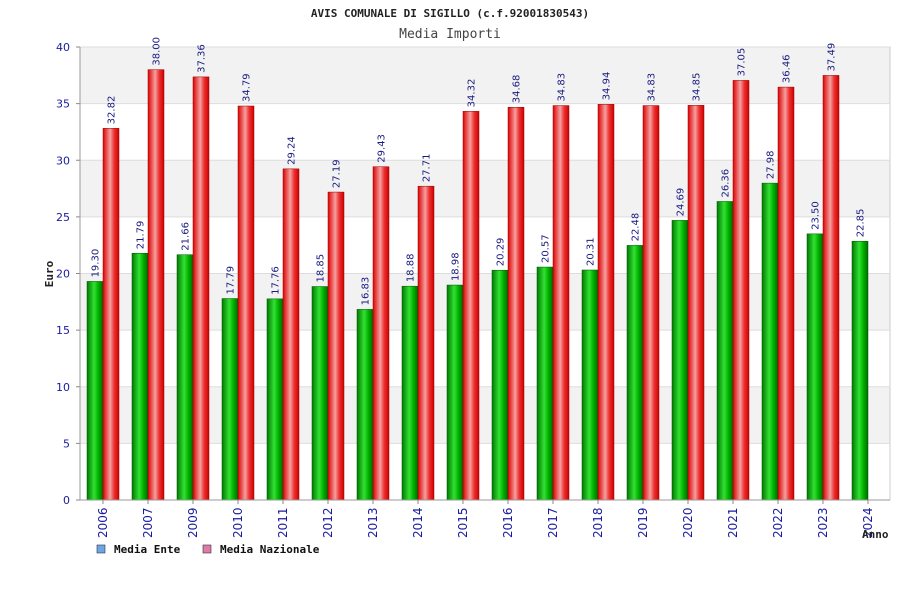  I want to click on legend: Media Ente Media Nazionale, so click(208, 549).